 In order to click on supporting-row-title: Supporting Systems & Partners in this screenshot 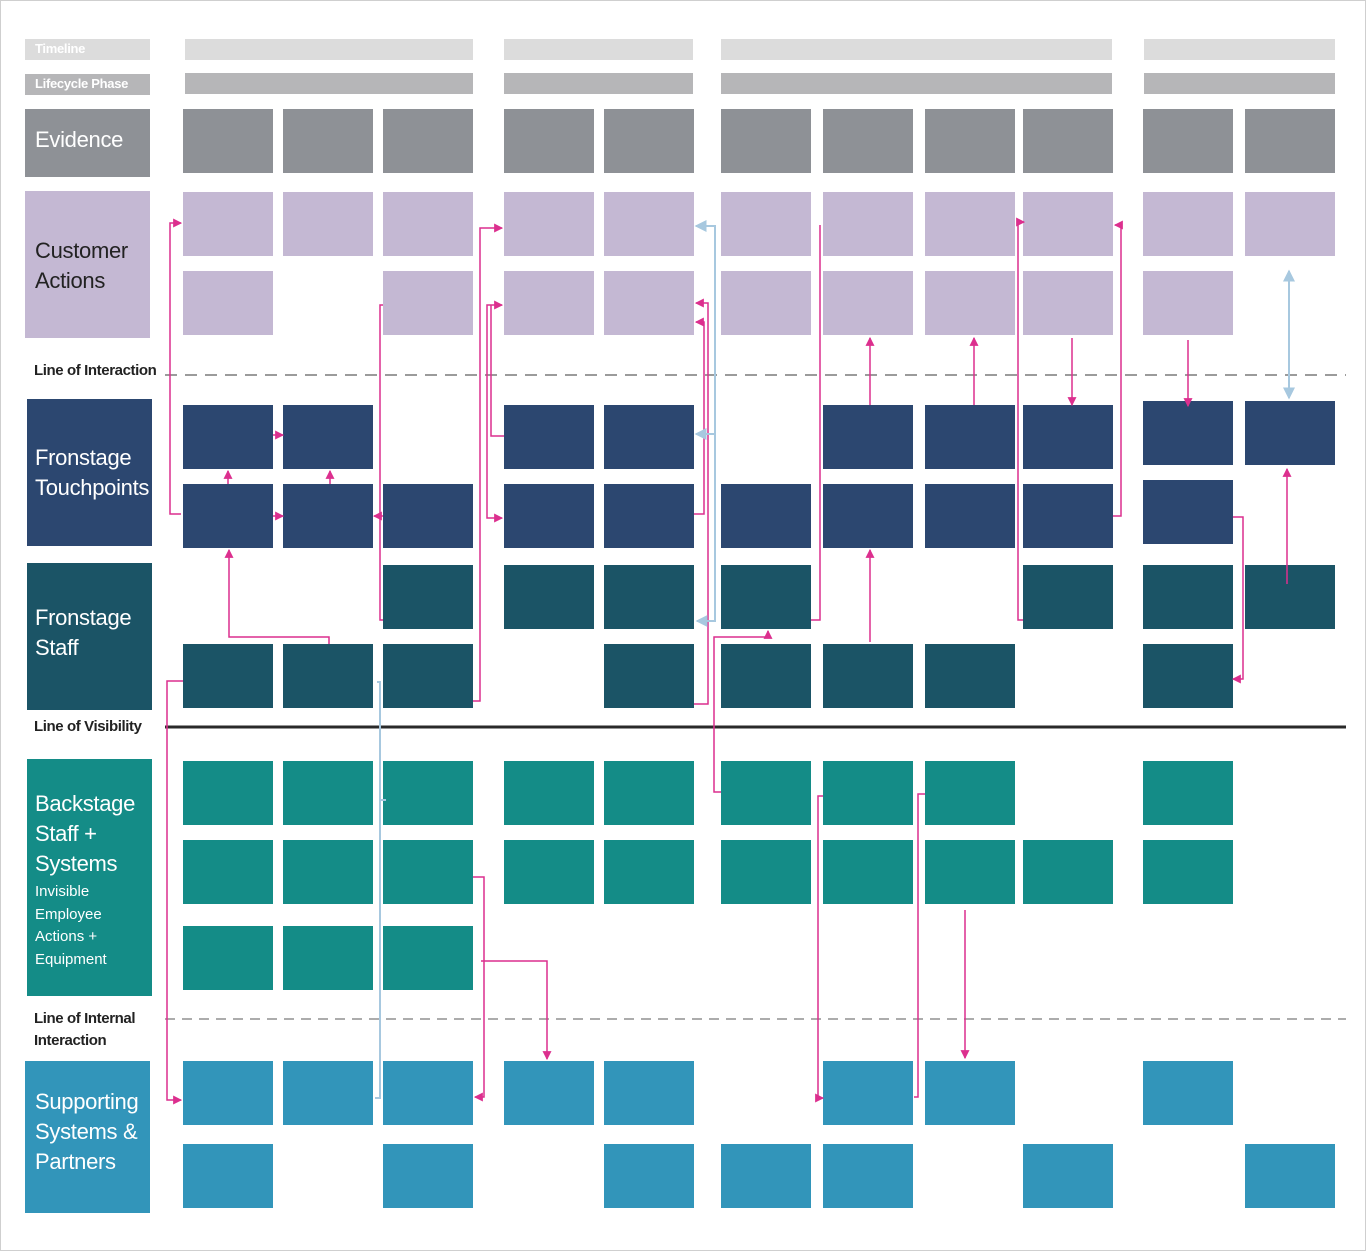, I will do `click(87, 1131)`.